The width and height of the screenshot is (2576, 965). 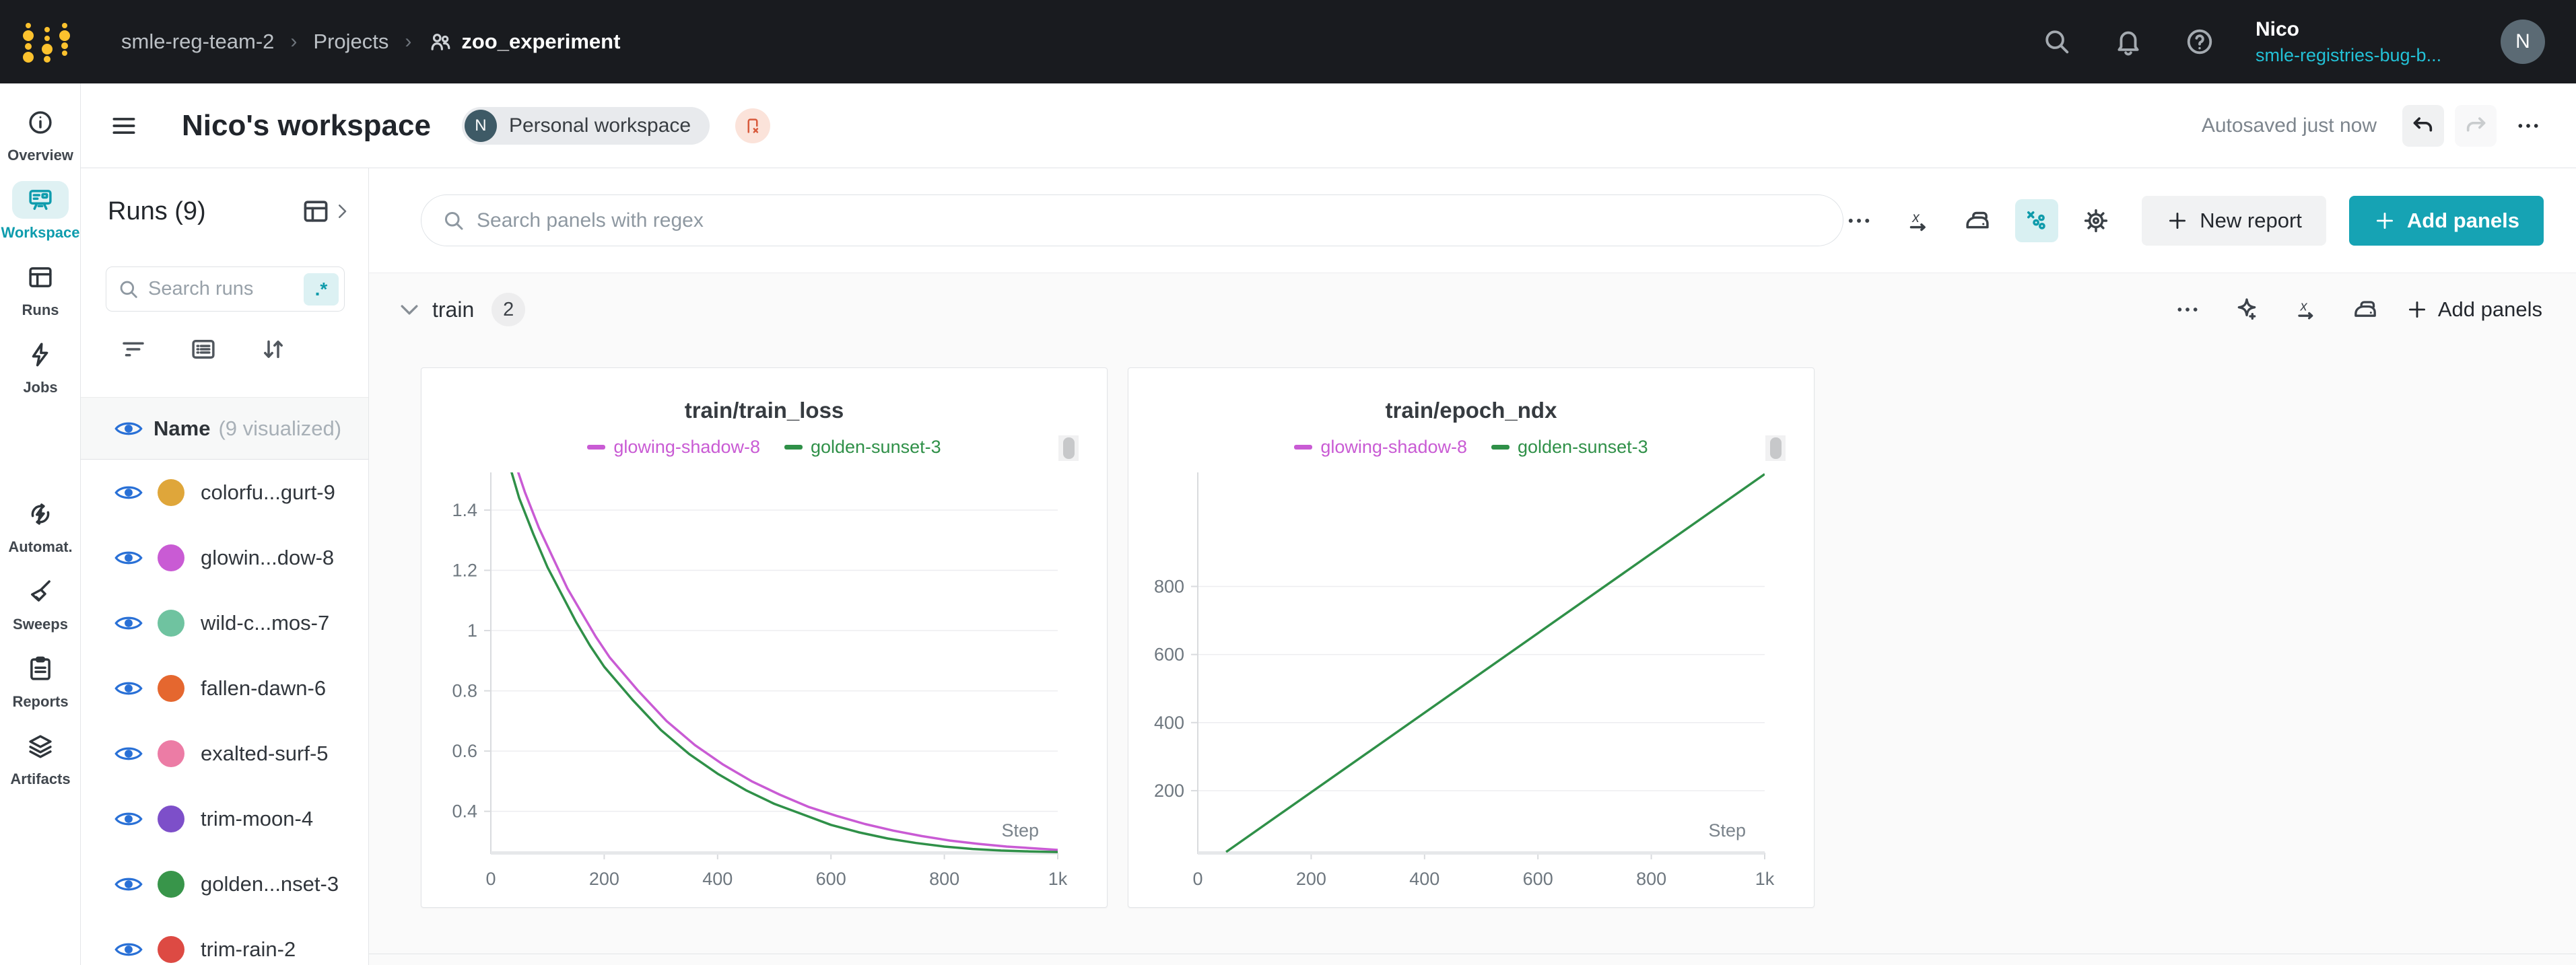 What do you see at coordinates (1918, 220) in the screenshot?
I see `x-axis-settings-button: x` at bounding box center [1918, 220].